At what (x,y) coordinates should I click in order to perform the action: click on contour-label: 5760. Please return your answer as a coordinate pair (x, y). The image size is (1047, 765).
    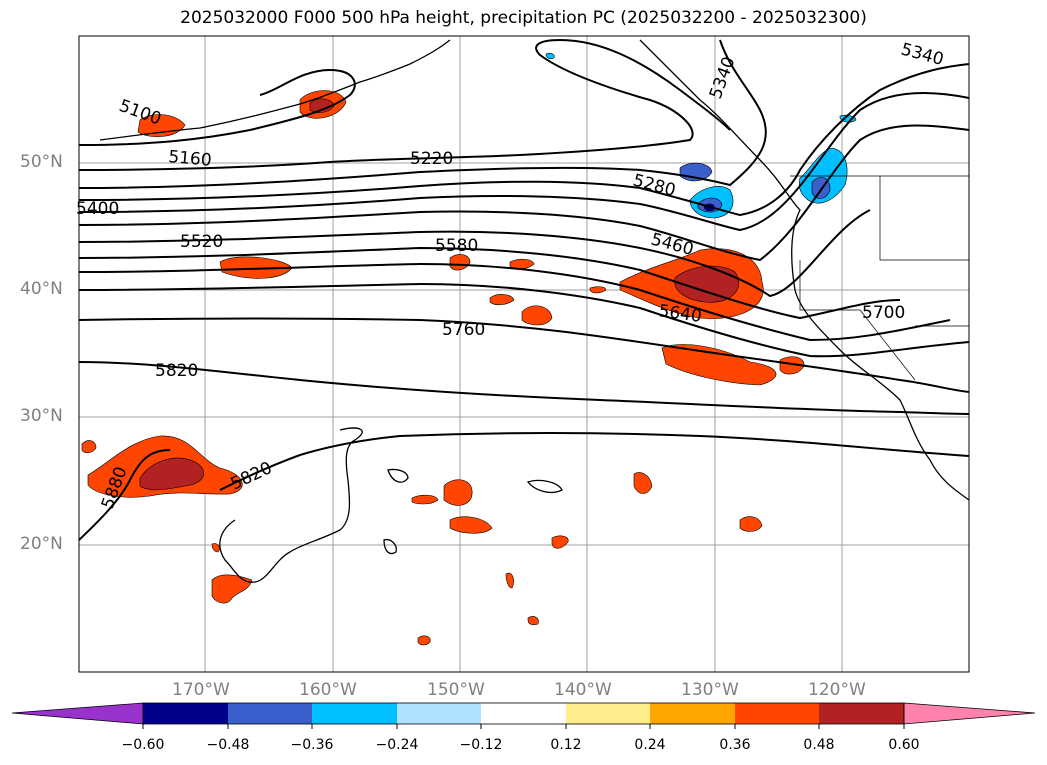
    Looking at the image, I should click on (463, 330).